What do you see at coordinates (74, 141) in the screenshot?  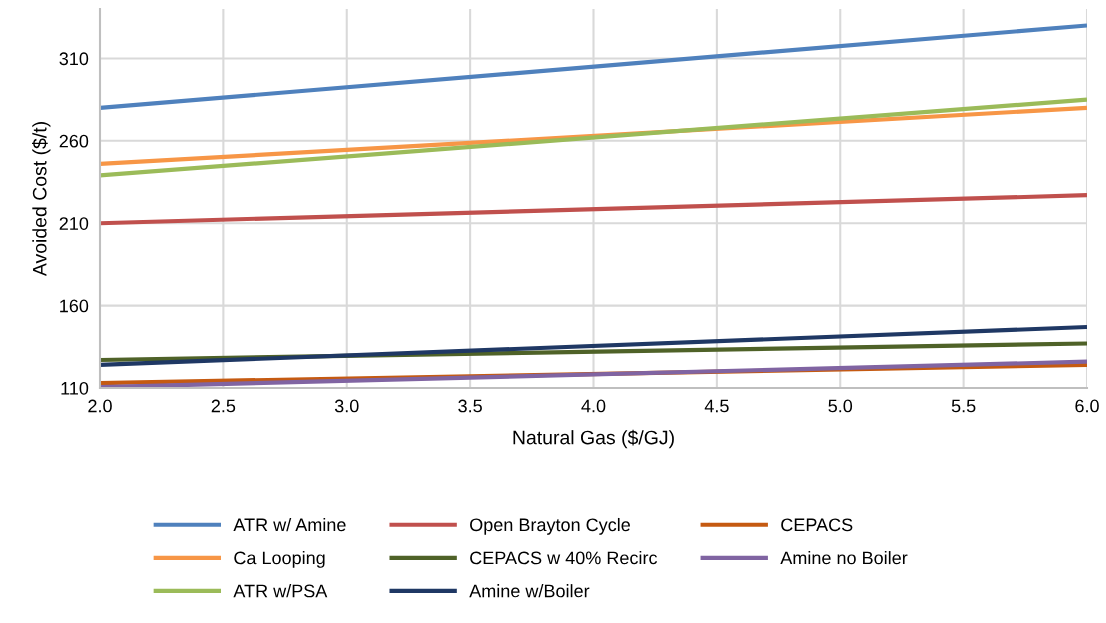 I see `y-tick-label: 260` at bounding box center [74, 141].